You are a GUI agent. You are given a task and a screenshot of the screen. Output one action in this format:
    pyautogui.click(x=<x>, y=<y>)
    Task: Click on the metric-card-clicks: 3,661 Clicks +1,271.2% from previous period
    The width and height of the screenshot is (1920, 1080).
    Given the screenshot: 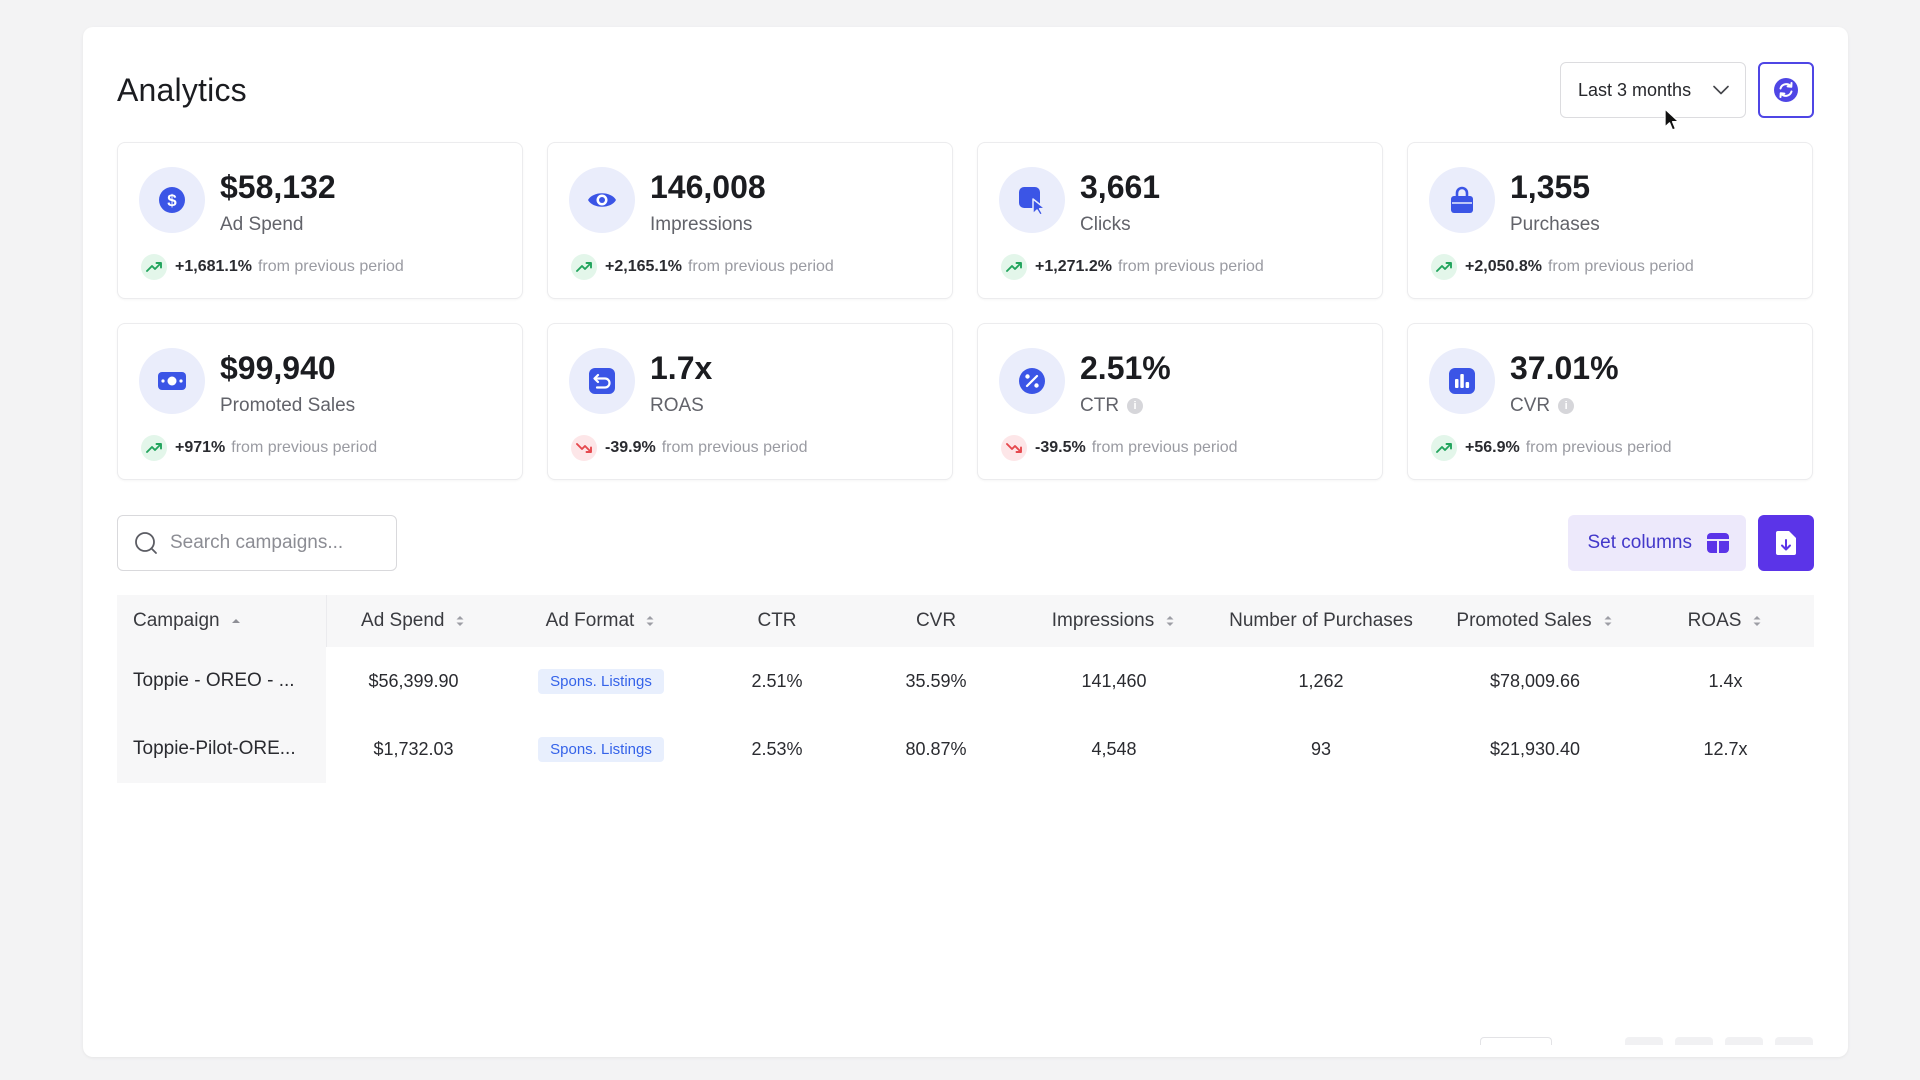 What is the action you would take?
    pyautogui.click(x=1180, y=220)
    